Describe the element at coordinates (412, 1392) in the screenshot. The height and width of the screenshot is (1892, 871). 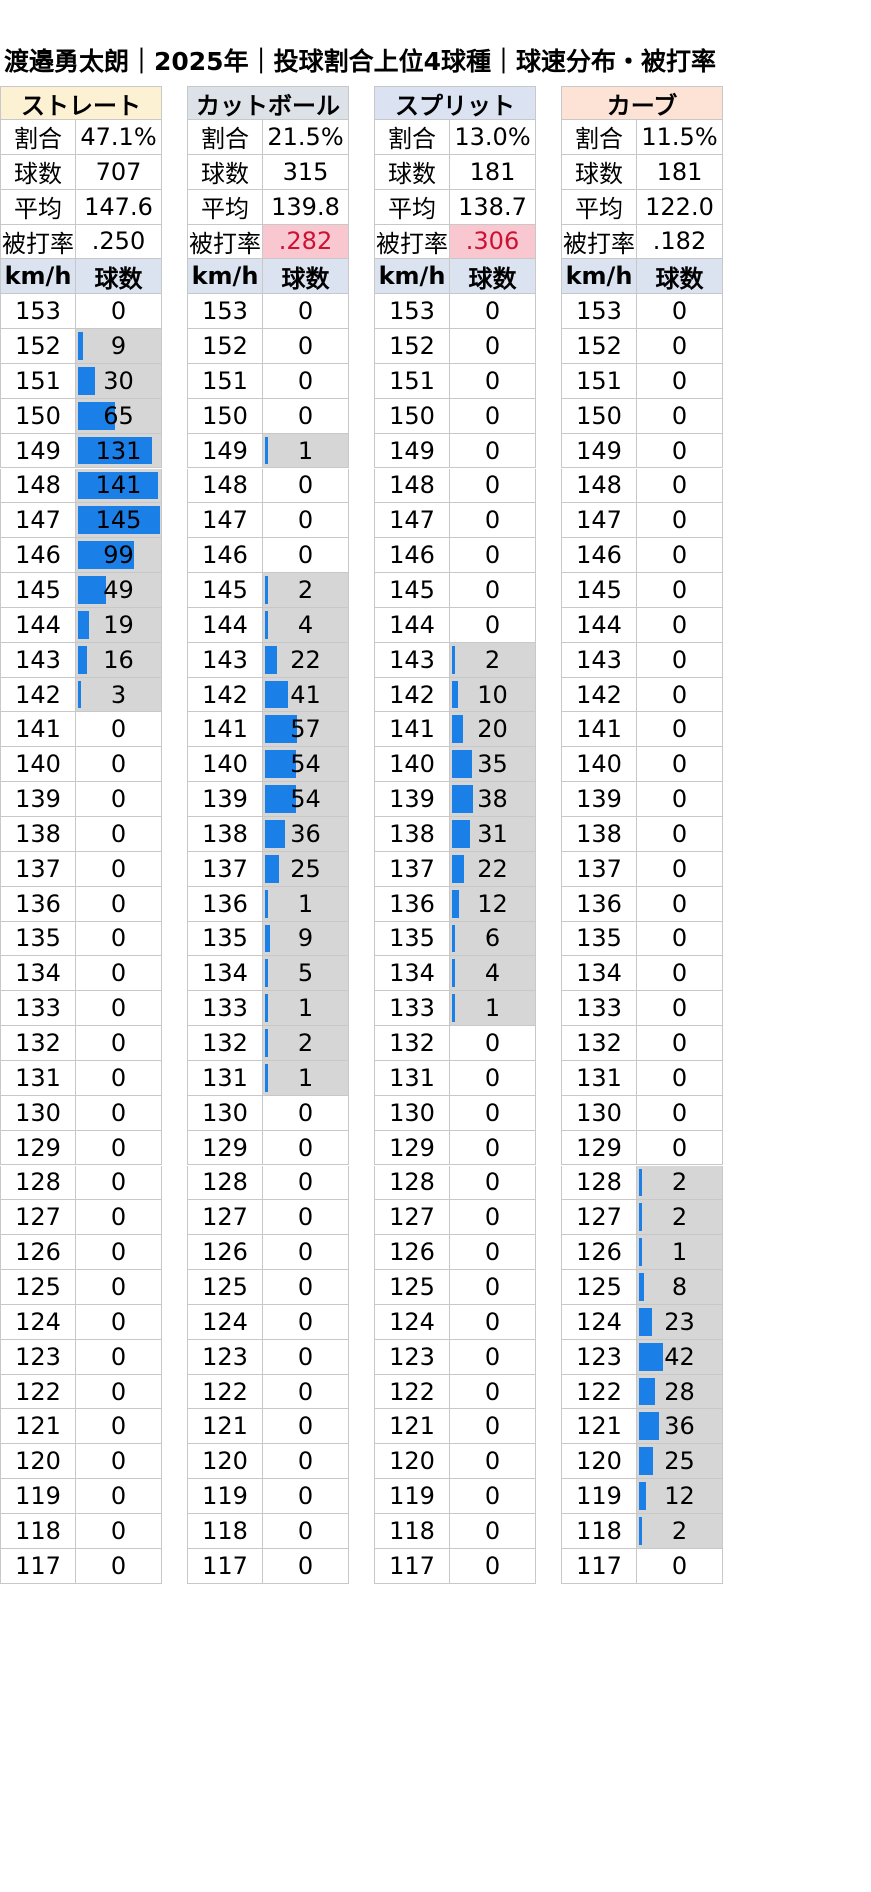
I see `speed-label: 122` at that location.